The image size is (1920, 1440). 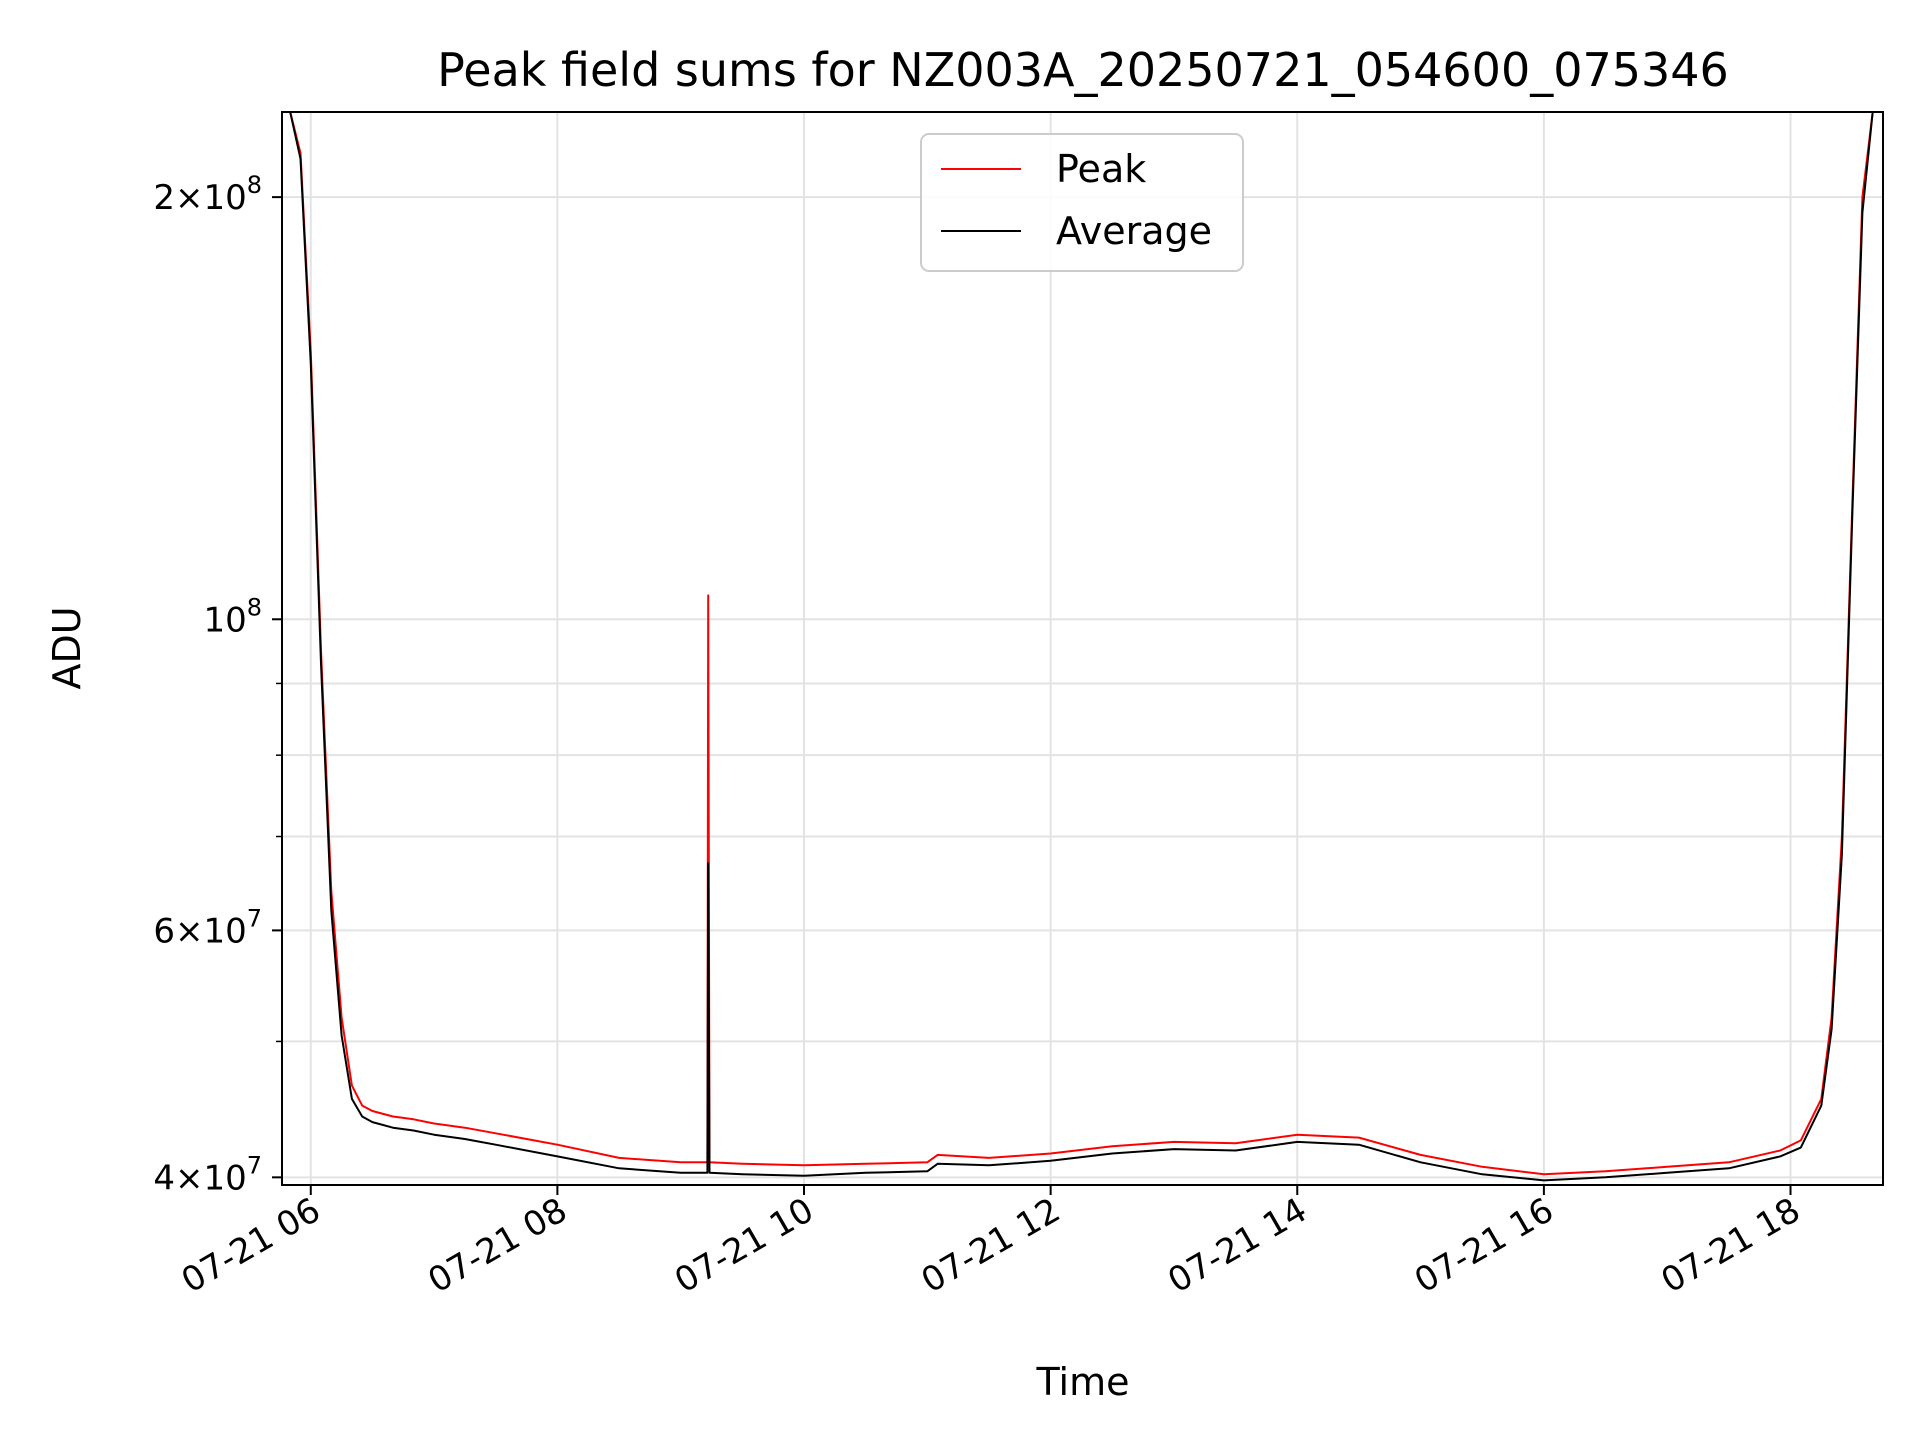 I want to click on legend-peak-label: Peak, so click(x=1101, y=169).